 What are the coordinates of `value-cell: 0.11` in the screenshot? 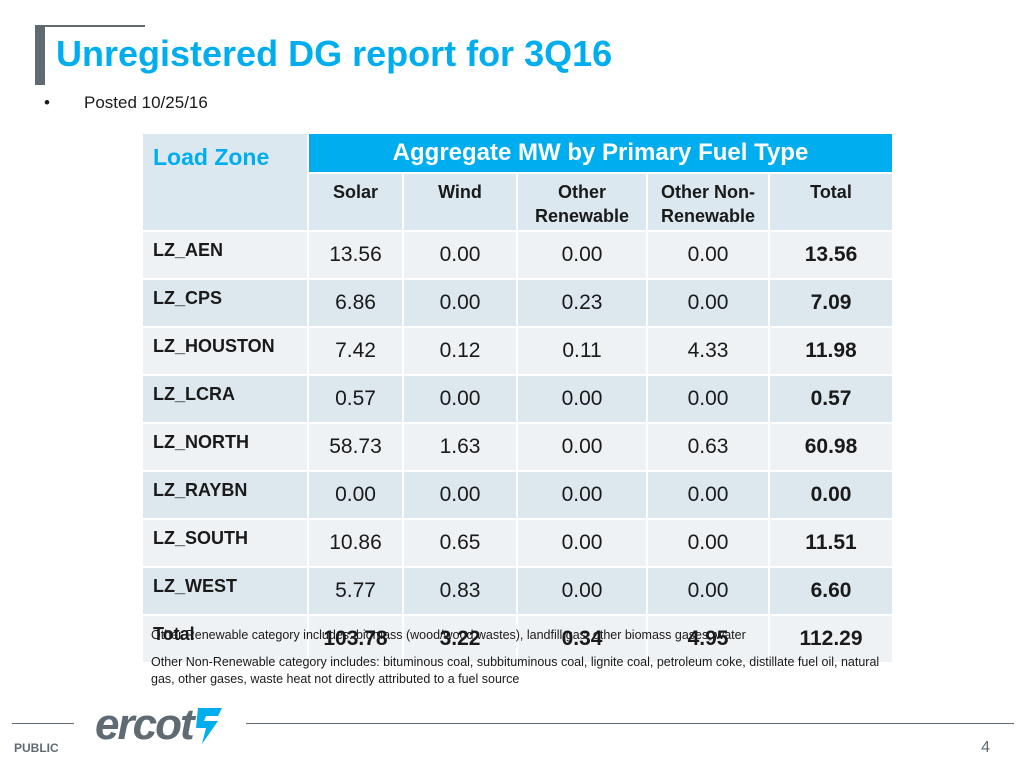 It's located at (582, 351).